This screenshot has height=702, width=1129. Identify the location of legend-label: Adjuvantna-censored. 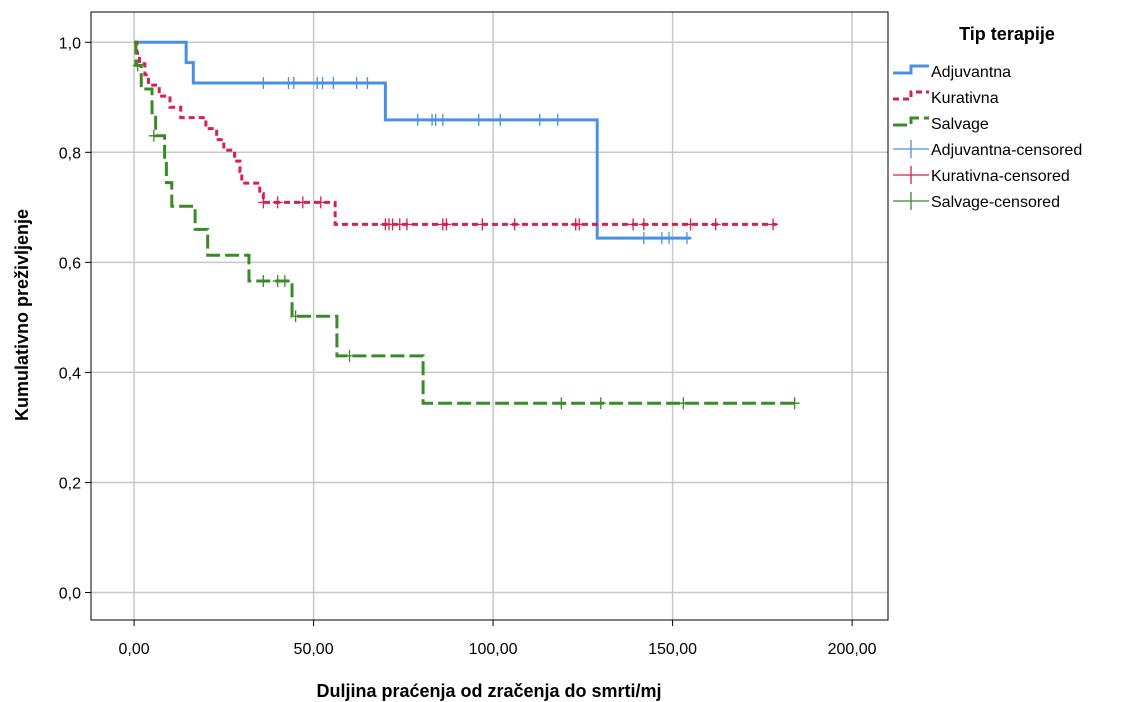
(1006, 150).